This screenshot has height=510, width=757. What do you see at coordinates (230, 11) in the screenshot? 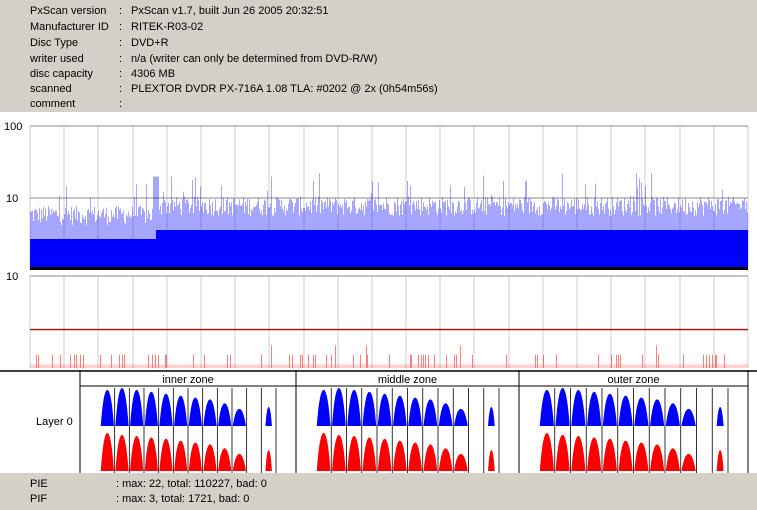
I see `info-value: PxScan v1.7, built Jun 26 2005 20:32:51` at bounding box center [230, 11].